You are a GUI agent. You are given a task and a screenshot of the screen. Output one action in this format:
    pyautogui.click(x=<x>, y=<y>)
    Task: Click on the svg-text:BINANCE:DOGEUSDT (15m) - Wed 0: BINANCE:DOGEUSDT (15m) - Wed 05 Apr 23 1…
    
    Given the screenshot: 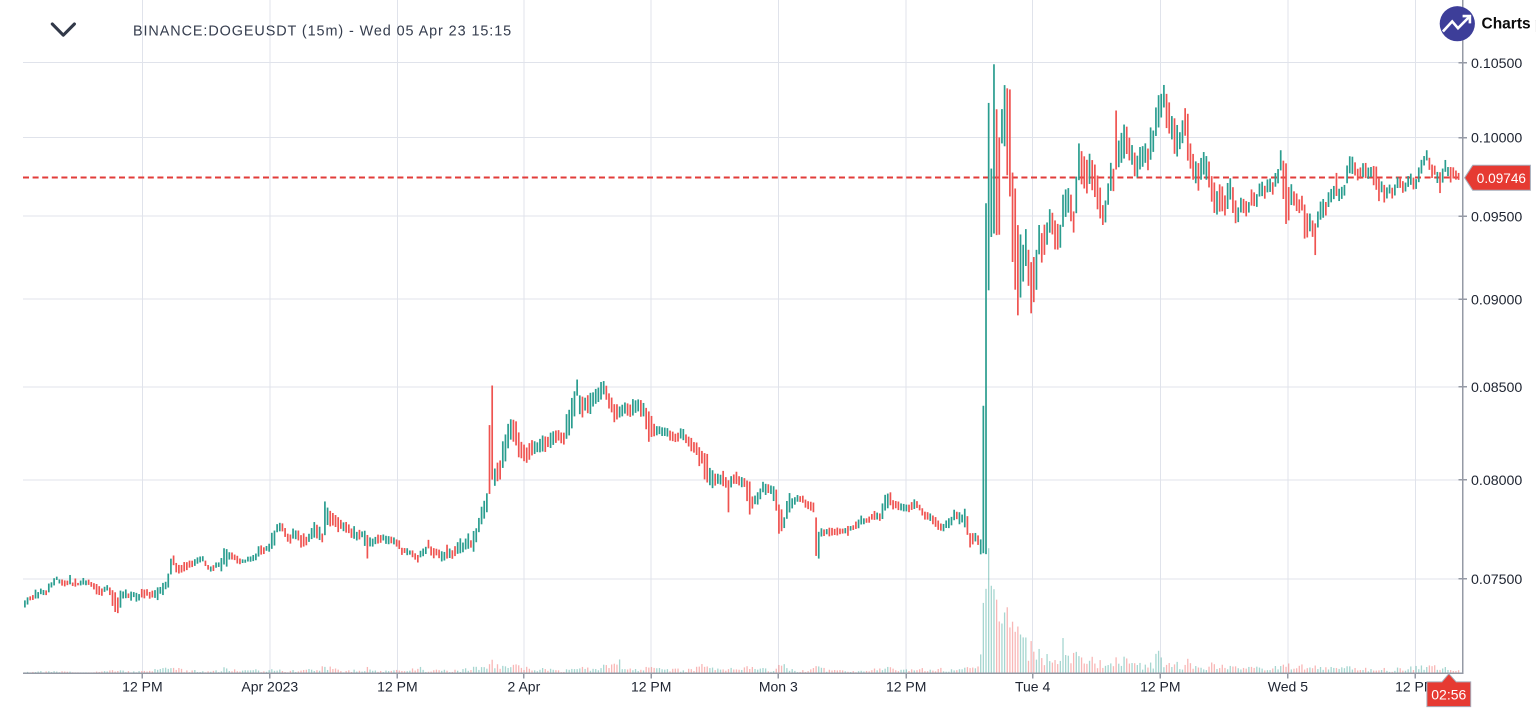 What is the action you would take?
    pyautogui.click(x=322, y=32)
    